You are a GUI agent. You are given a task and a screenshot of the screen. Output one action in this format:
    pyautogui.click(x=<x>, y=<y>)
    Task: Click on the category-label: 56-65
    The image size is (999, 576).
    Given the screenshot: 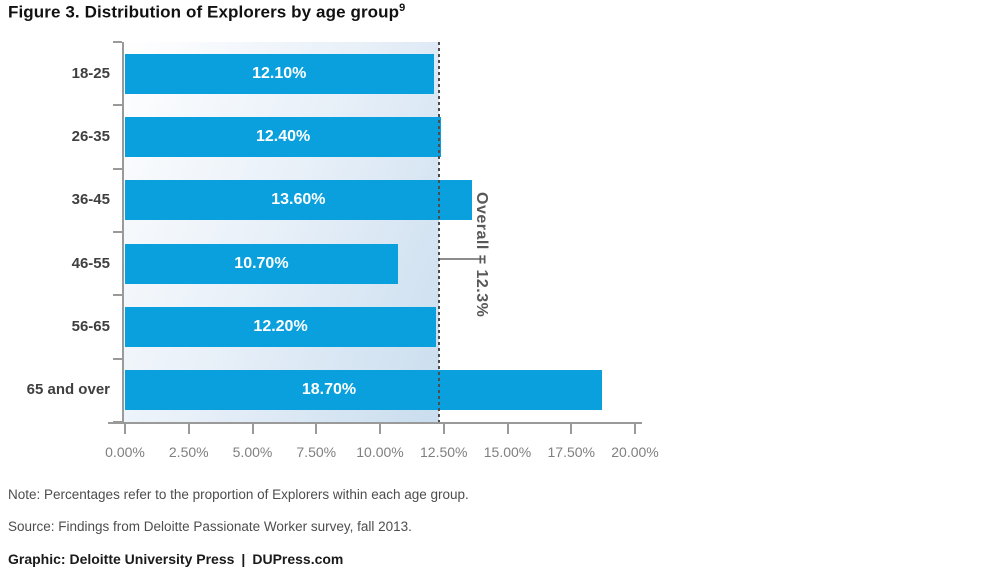 What is the action you would take?
    pyautogui.click(x=90, y=326)
    